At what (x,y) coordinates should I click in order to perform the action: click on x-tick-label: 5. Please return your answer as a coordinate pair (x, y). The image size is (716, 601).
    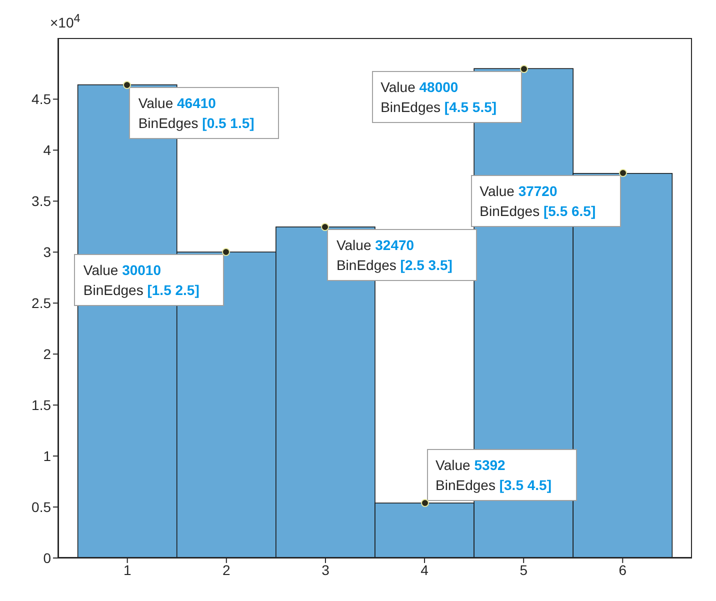
    Looking at the image, I should click on (524, 570).